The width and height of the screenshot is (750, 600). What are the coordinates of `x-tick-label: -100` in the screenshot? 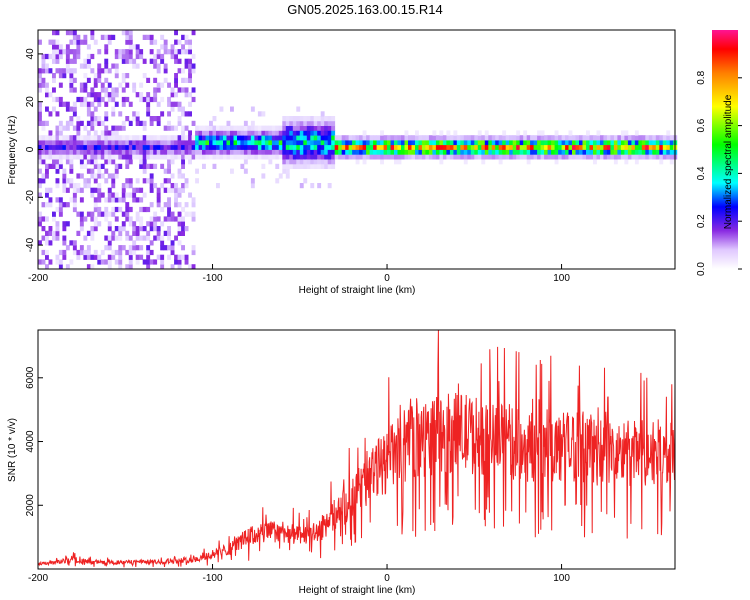 It's located at (213, 578).